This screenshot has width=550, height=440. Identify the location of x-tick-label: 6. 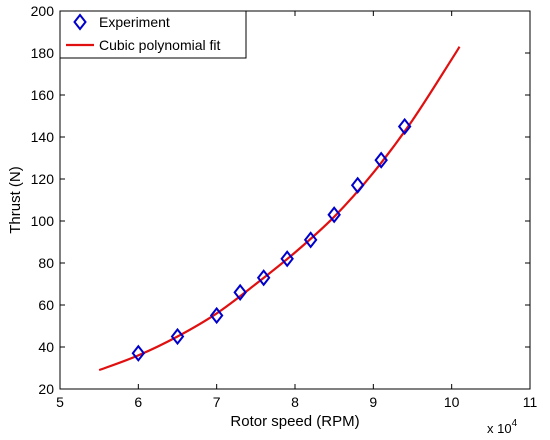
(138, 402).